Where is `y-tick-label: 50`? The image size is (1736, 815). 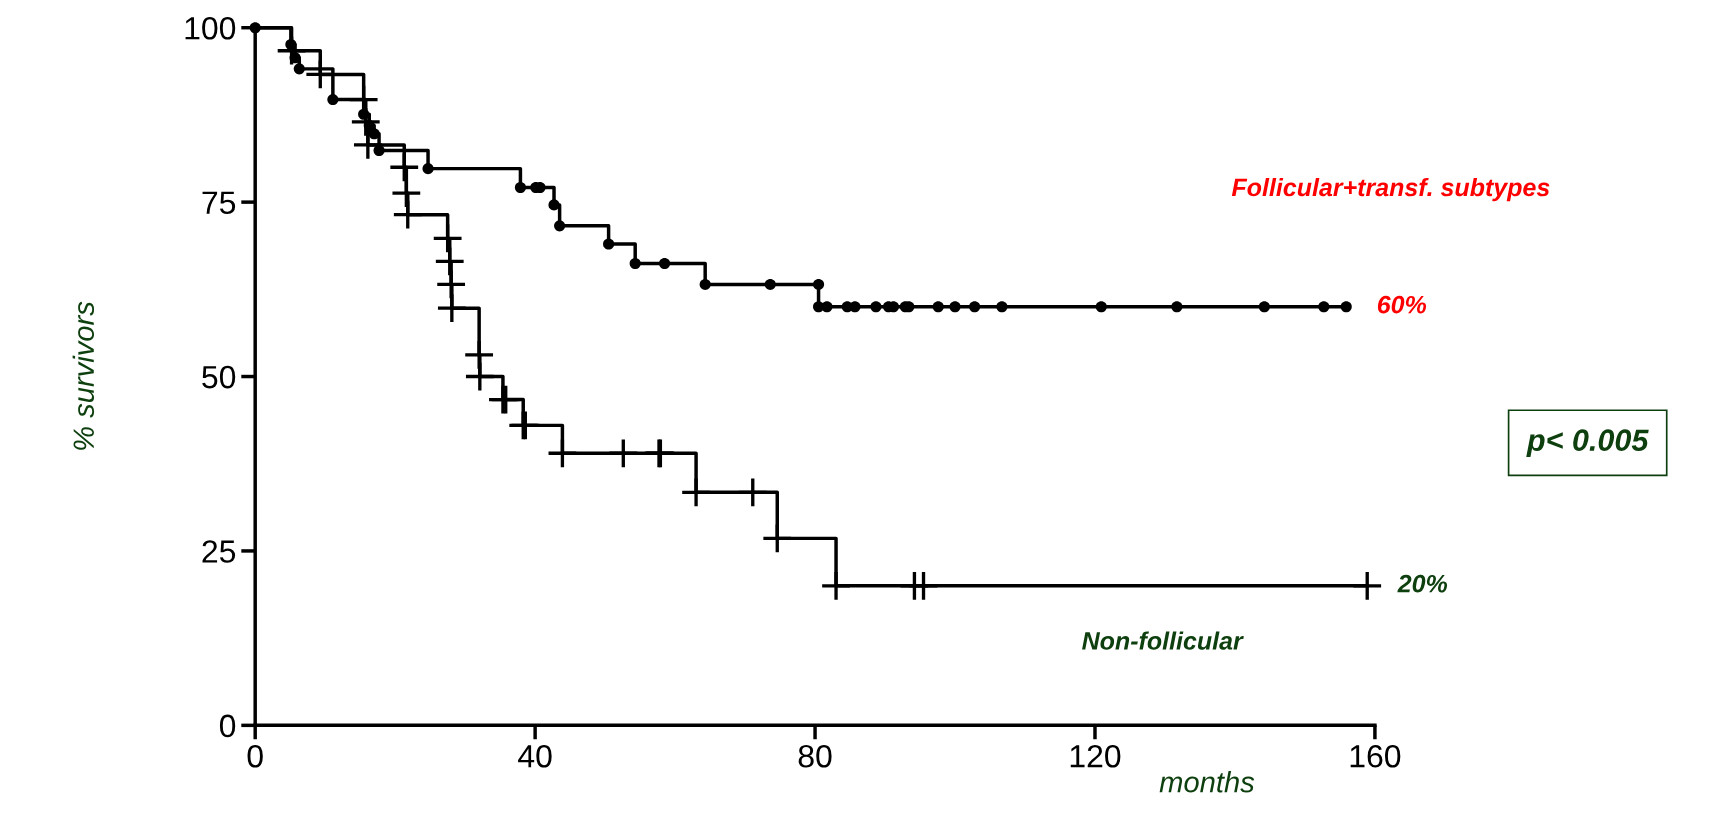
y-tick-label: 50 is located at coordinates (219, 377).